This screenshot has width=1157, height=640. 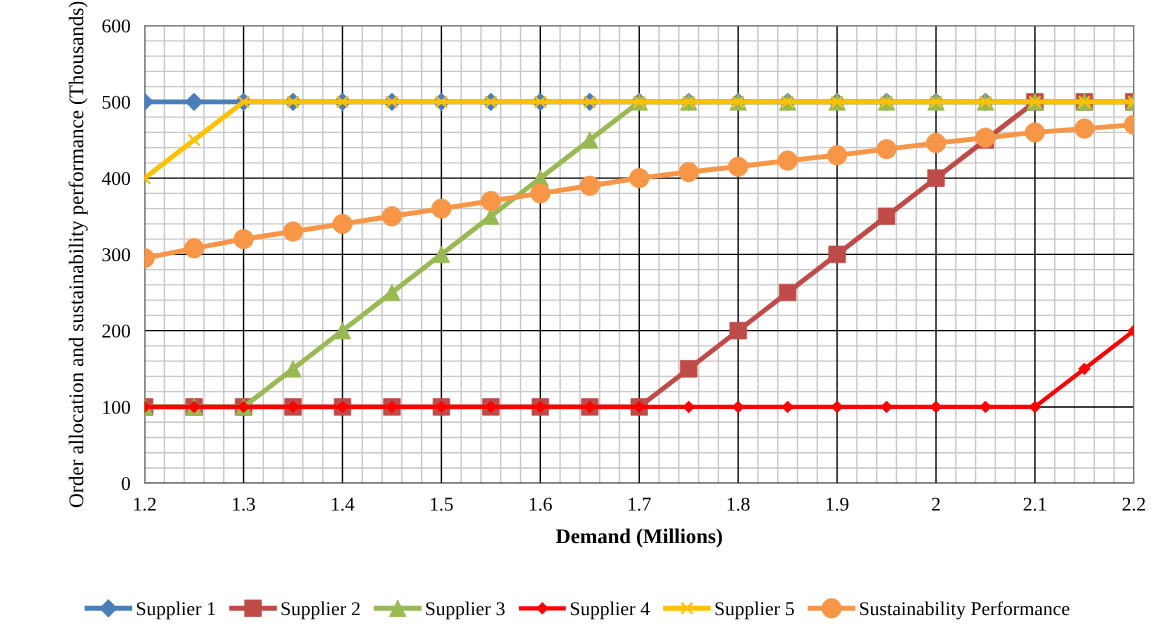 I want to click on legend-label: Supplier 1, so click(x=175, y=610).